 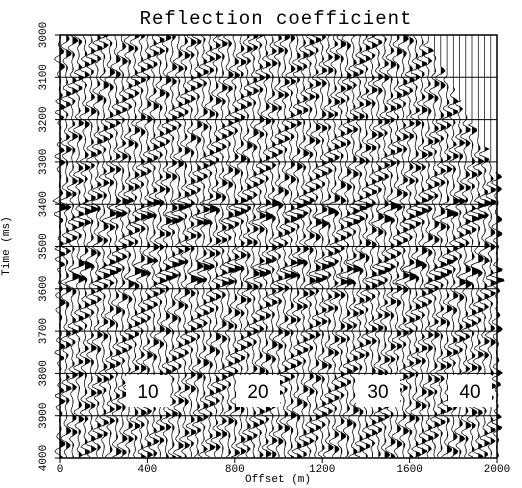 I want to click on chart-title: Reflection coefficient, so click(x=276, y=19).